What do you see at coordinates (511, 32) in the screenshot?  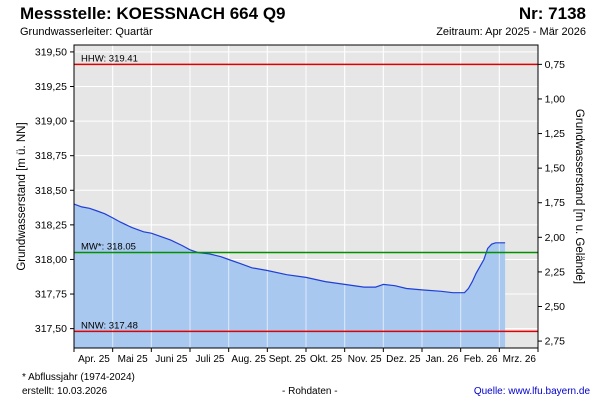 I see `period-label: Zeitraum: Apr 2025 - Mär 2026` at bounding box center [511, 32].